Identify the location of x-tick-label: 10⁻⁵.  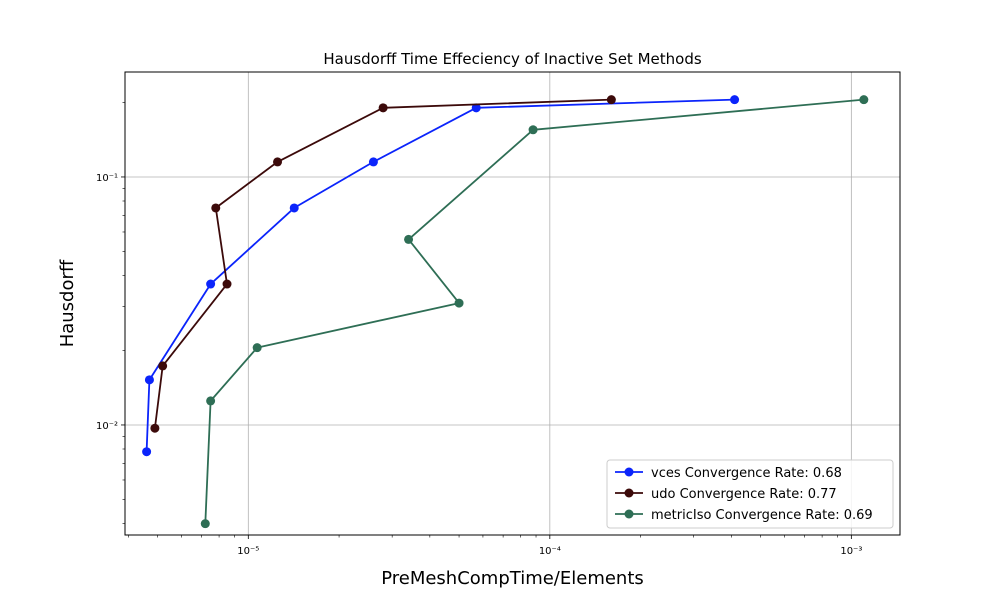
(248, 551).